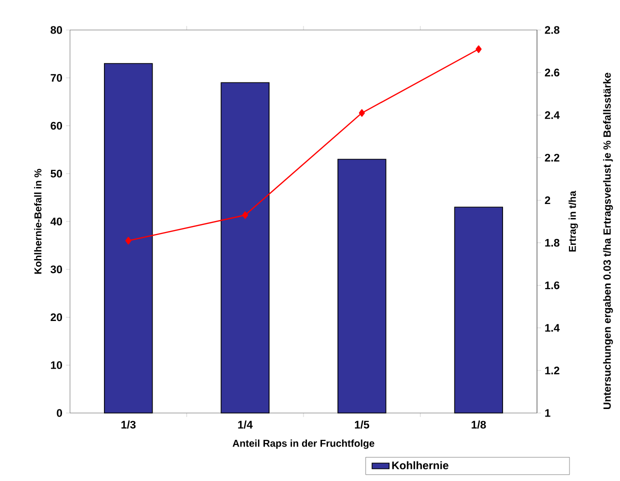 This screenshot has width=620, height=481. I want to click on y2-tick-label: 2.8, so click(552, 30).